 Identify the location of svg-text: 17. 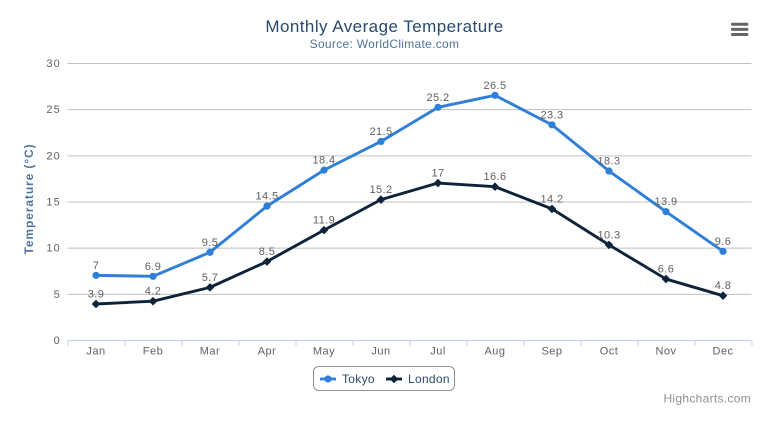
(437, 174).